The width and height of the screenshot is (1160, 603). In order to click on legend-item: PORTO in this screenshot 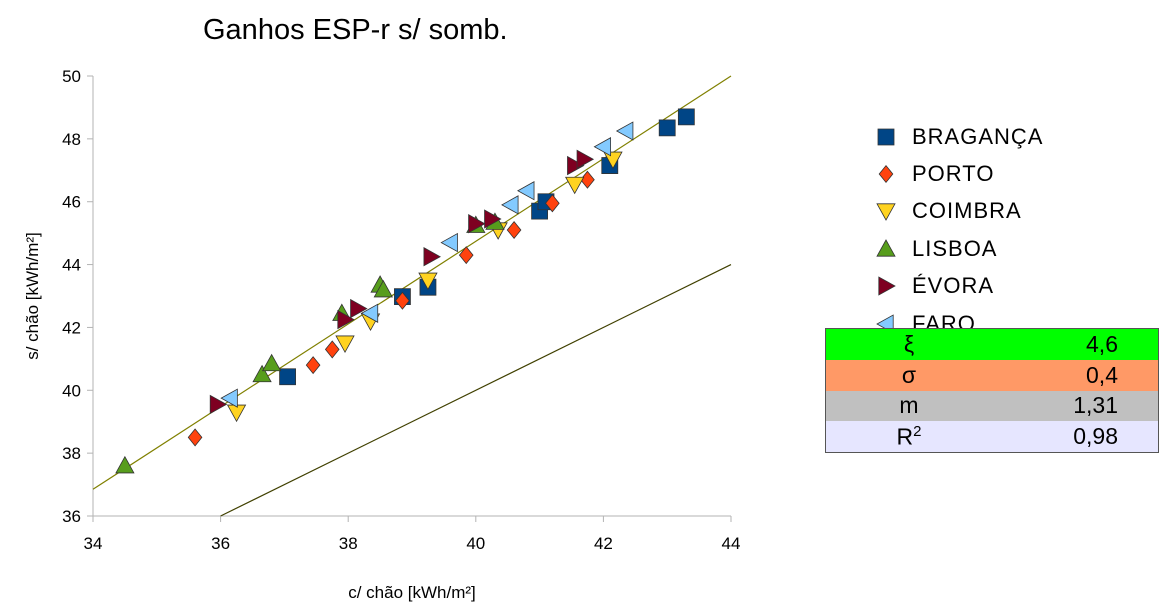, I will do `click(956, 173)`.